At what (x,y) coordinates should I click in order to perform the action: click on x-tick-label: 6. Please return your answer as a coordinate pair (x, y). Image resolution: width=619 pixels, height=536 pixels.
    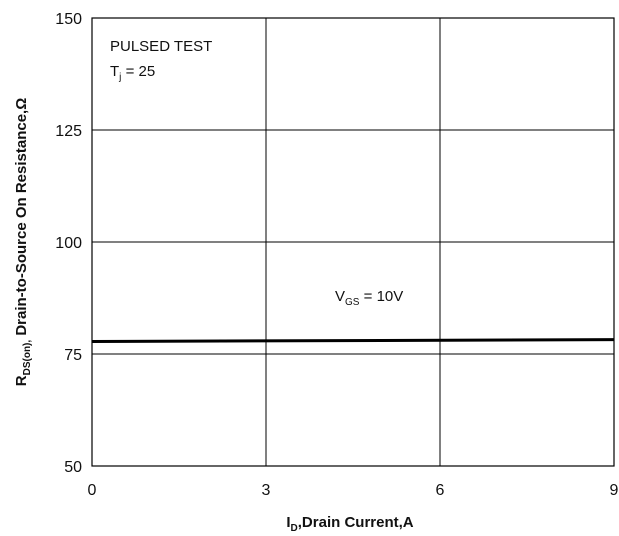
    Looking at the image, I should click on (440, 490).